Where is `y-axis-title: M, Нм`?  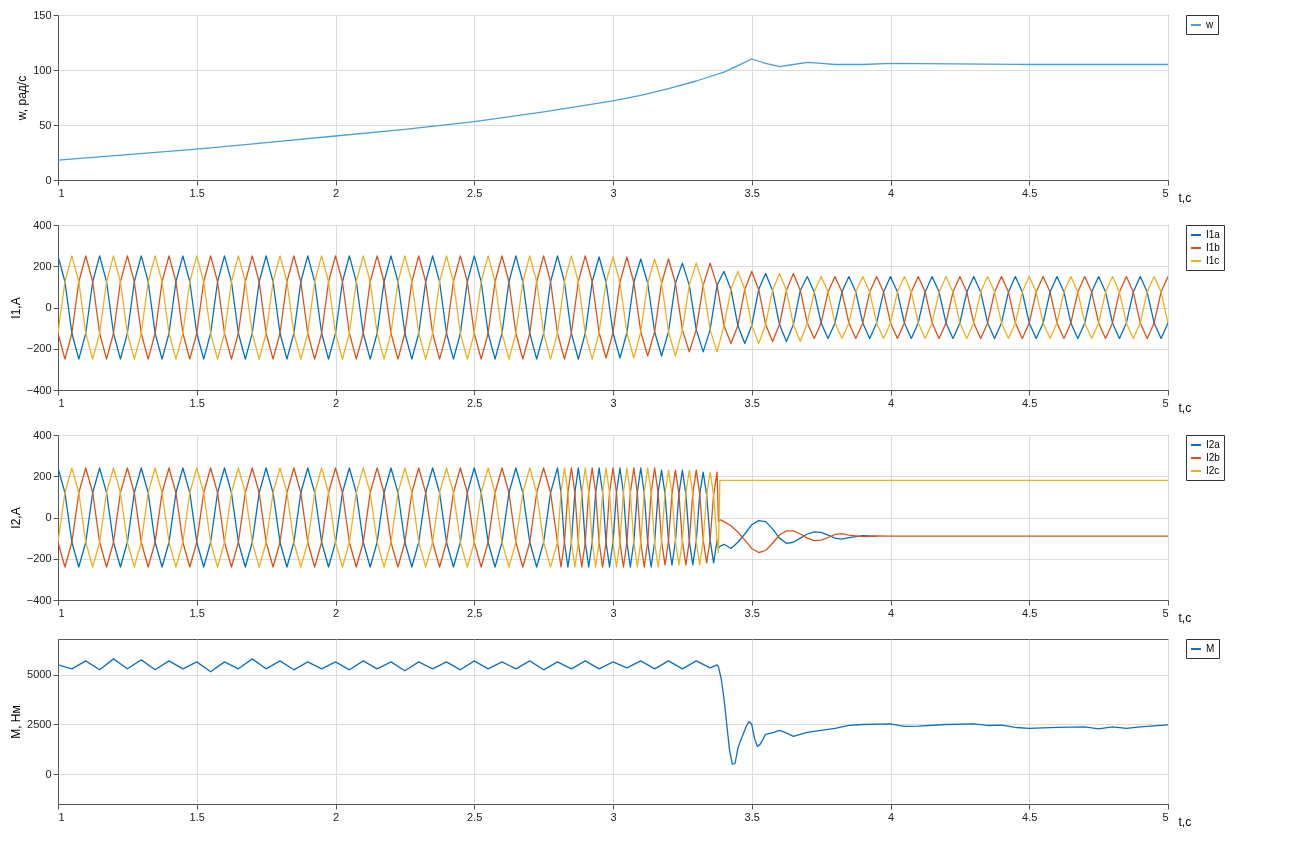 y-axis-title: M, Нм is located at coordinates (16, 722).